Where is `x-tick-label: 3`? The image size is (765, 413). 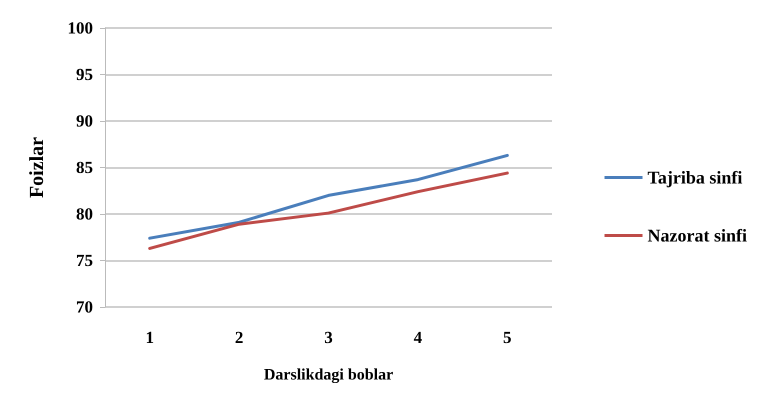
x-tick-label: 3 is located at coordinates (328, 337).